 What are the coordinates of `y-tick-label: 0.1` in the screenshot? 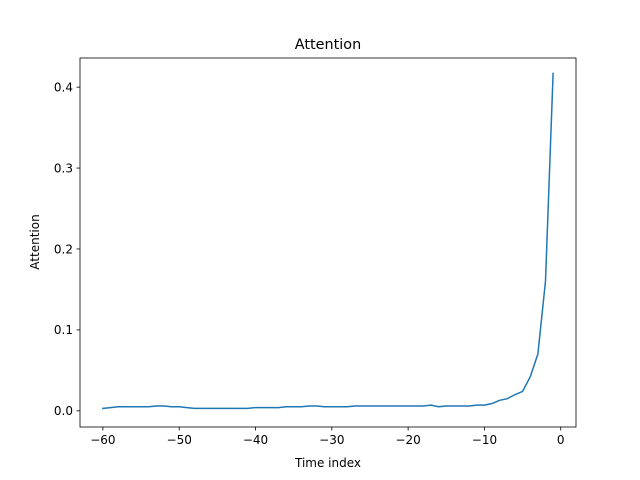 It's located at (63, 330).